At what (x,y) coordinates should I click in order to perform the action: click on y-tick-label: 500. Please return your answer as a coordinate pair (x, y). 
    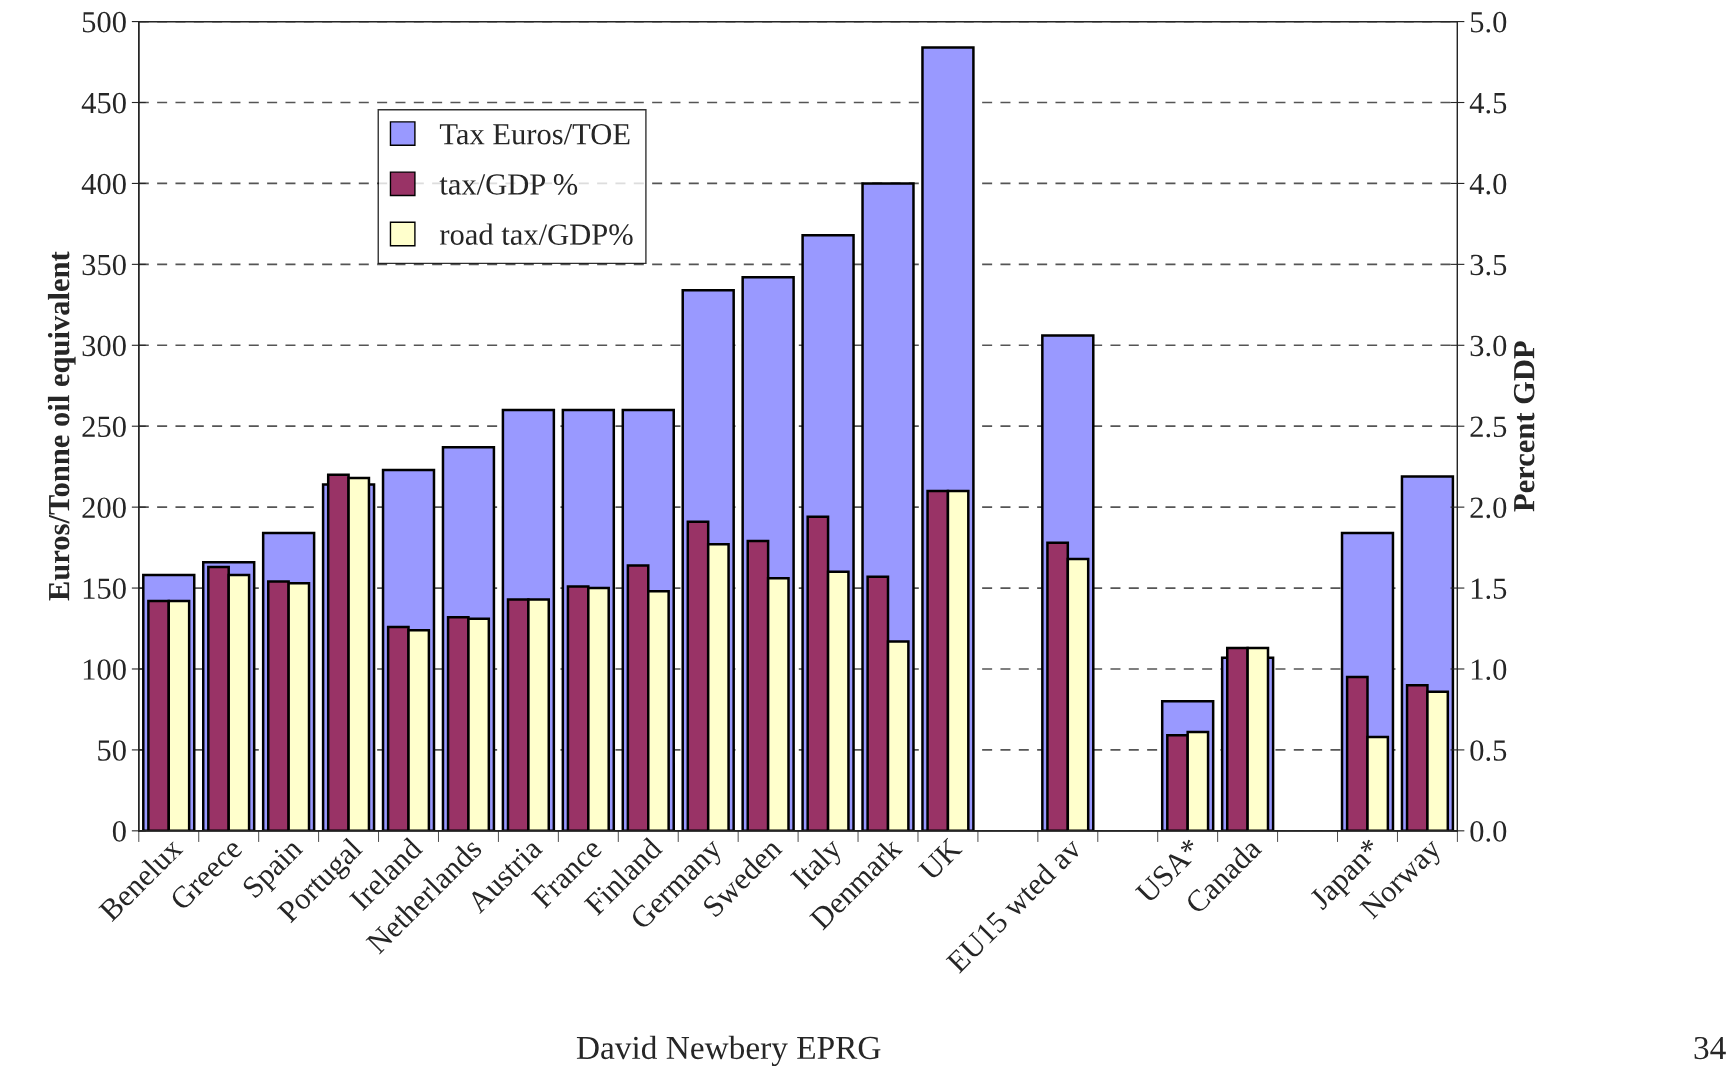
    Looking at the image, I should click on (104, 22).